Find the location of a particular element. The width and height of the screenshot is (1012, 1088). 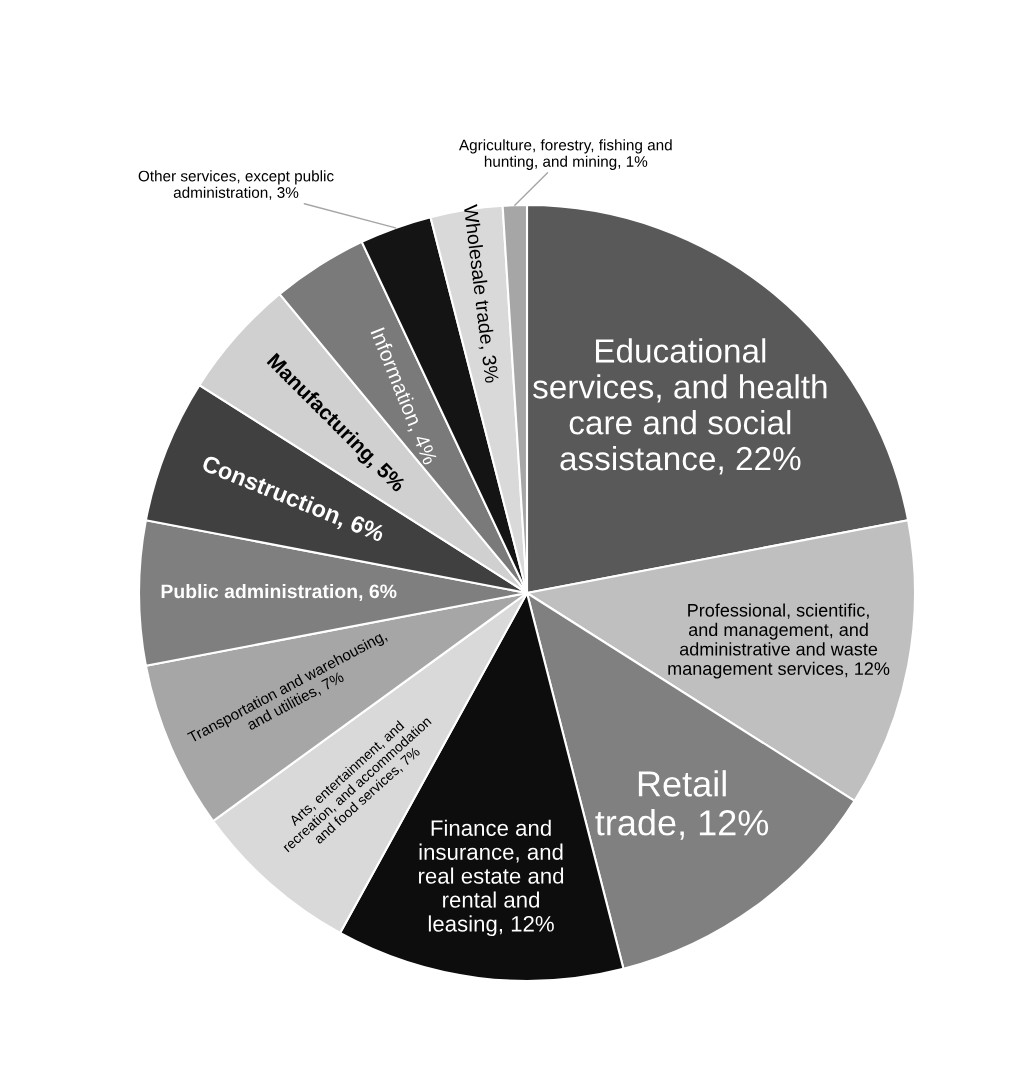

slice-label: Agriculture, forestry, fishing and hunting, and mining, 1% is located at coordinates (565, 154).